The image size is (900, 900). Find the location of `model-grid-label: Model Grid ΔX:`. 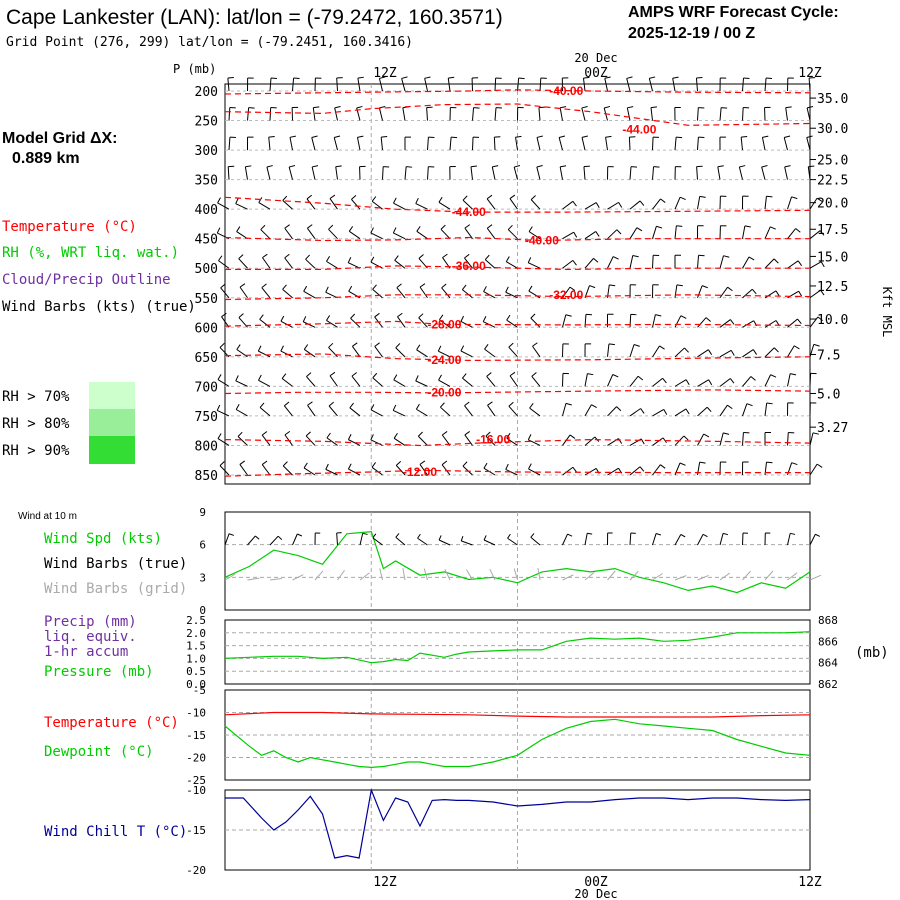

model-grid-label: Model Grid ΔX: is located at coordinates (60, 138).